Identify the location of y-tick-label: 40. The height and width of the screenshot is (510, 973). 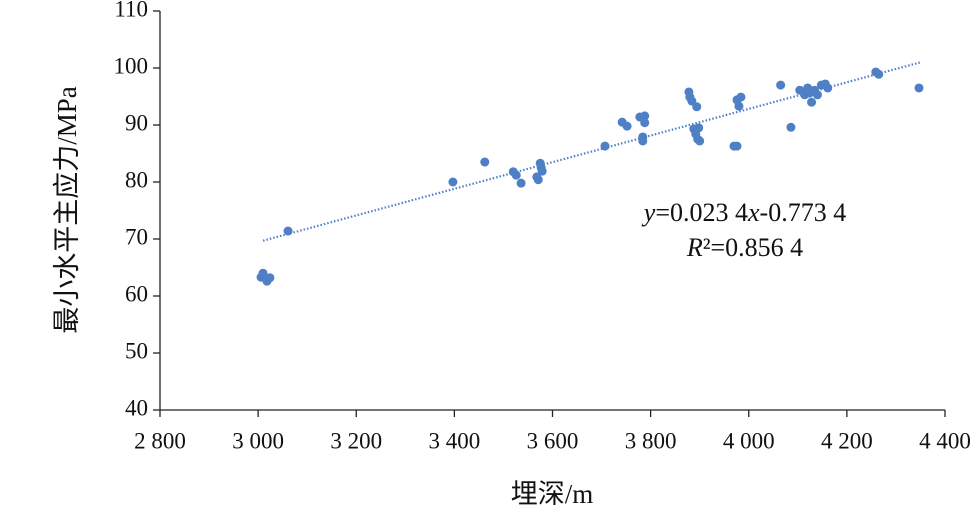
(136, 407).